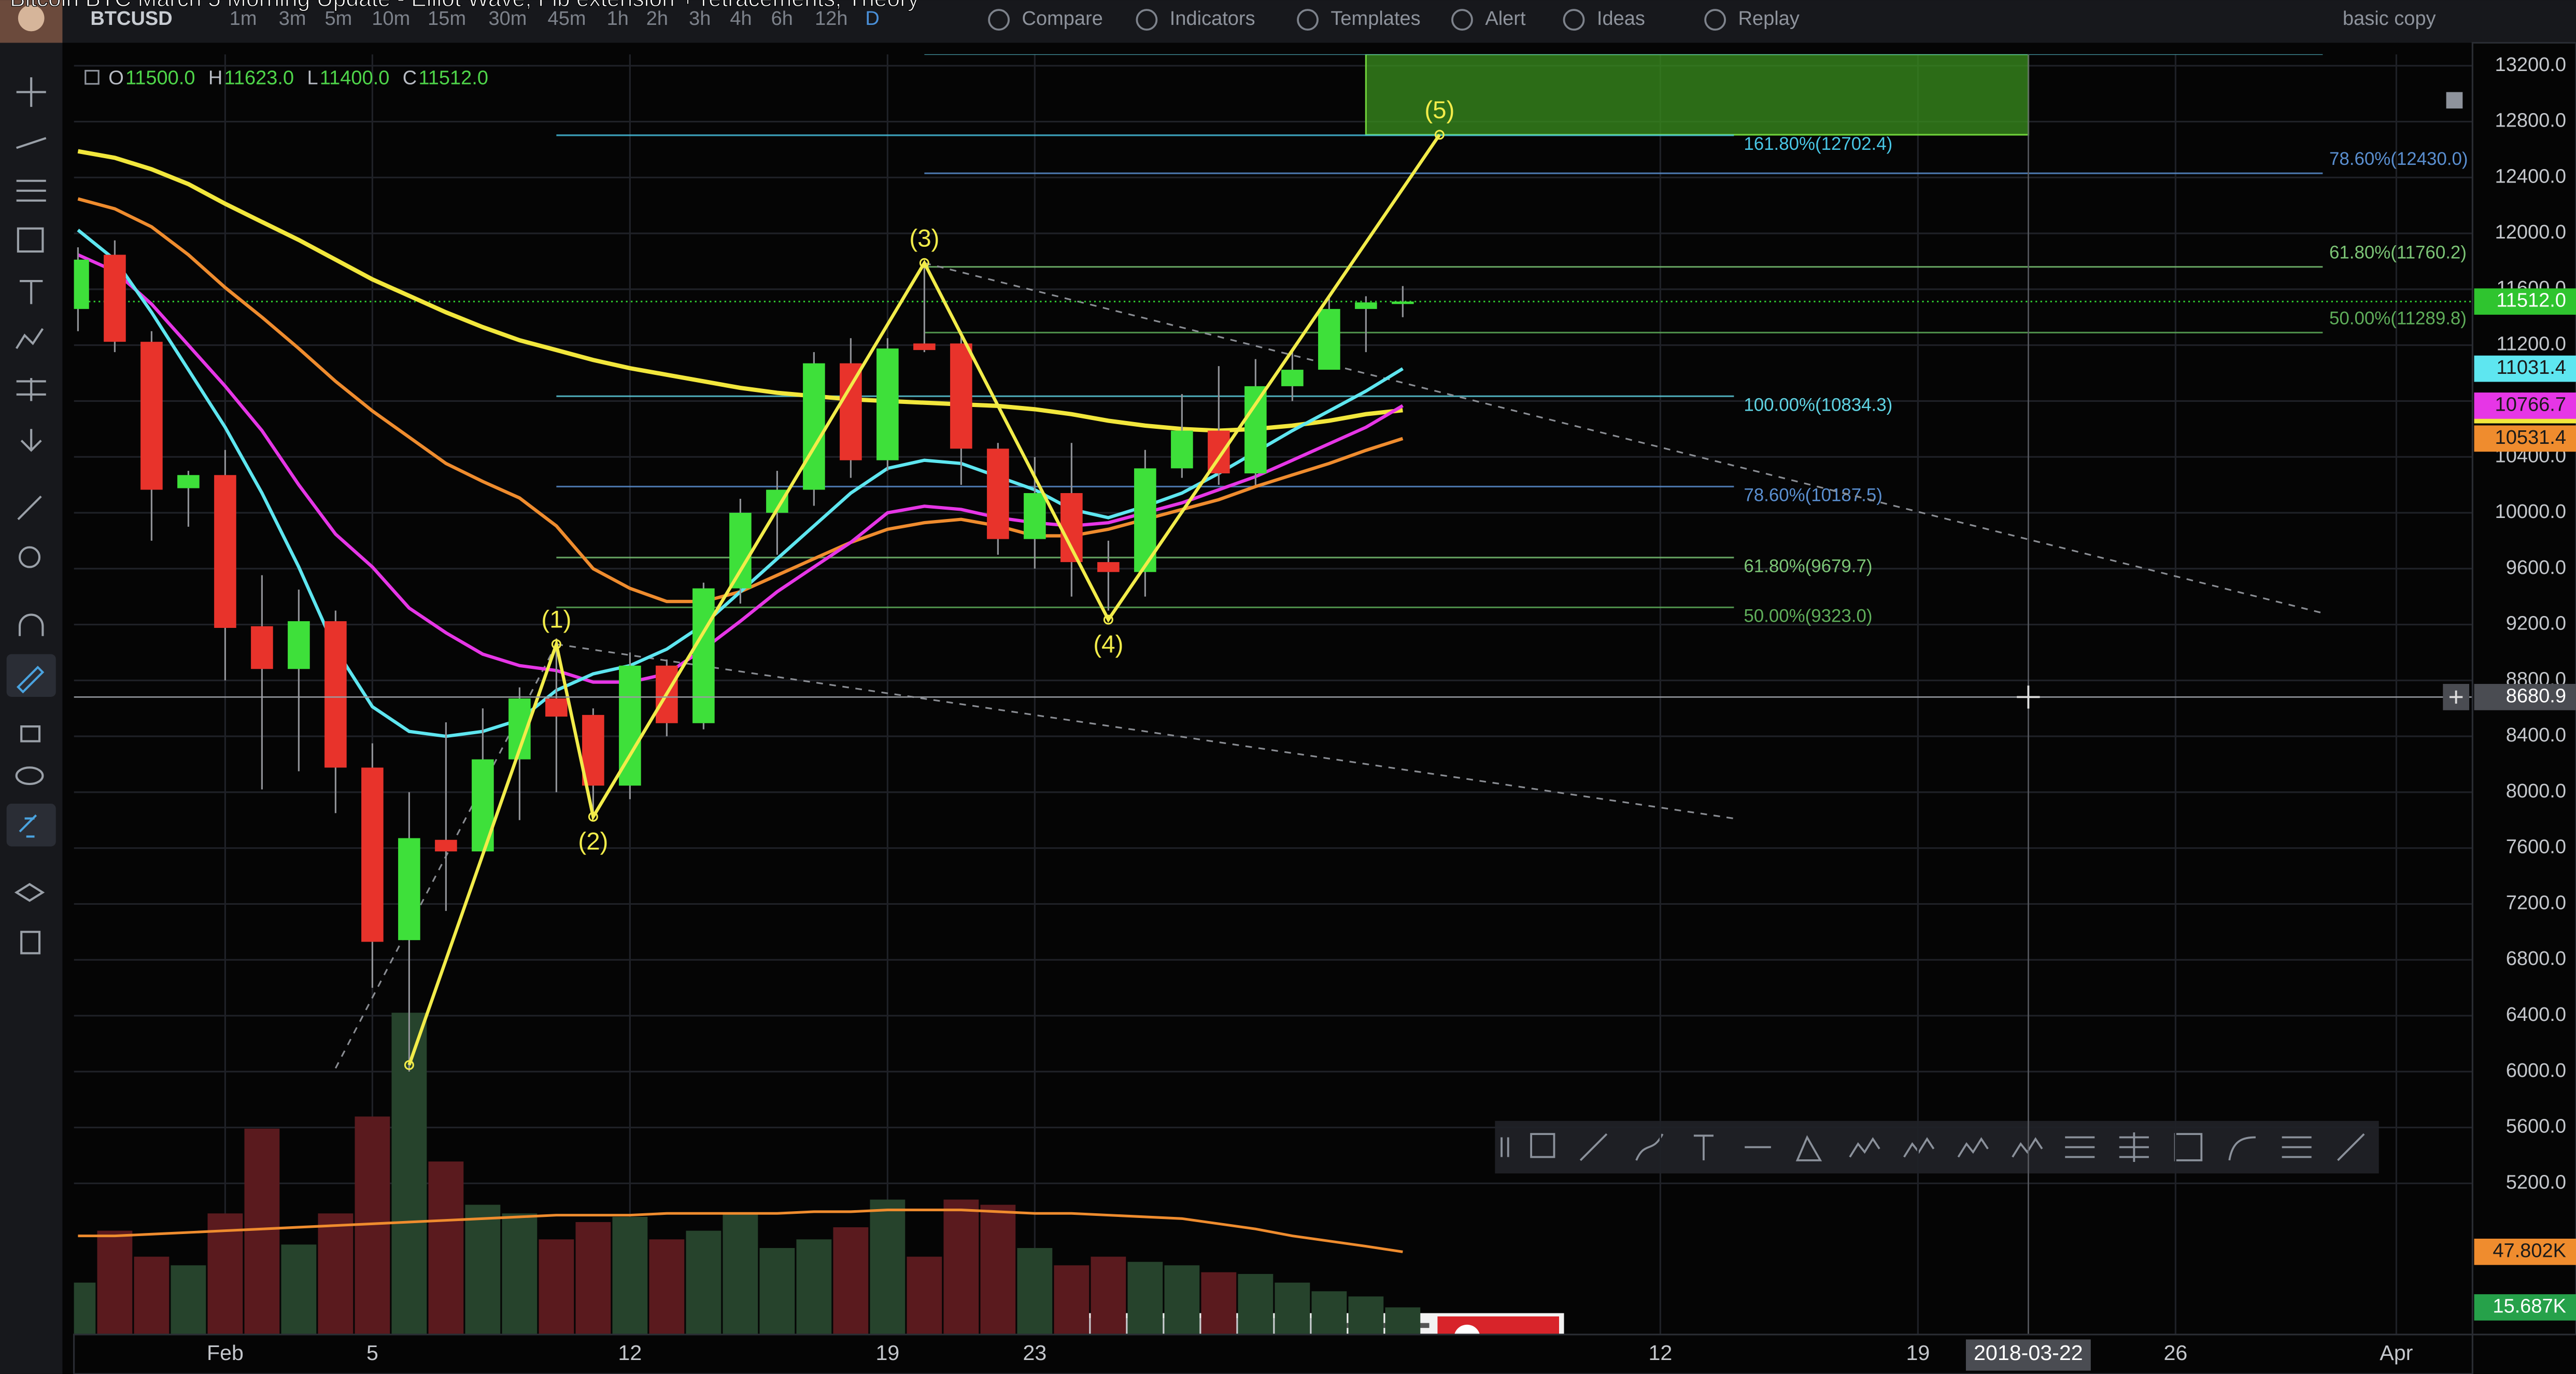  I want to click on icon-eye, so click(29, 776).